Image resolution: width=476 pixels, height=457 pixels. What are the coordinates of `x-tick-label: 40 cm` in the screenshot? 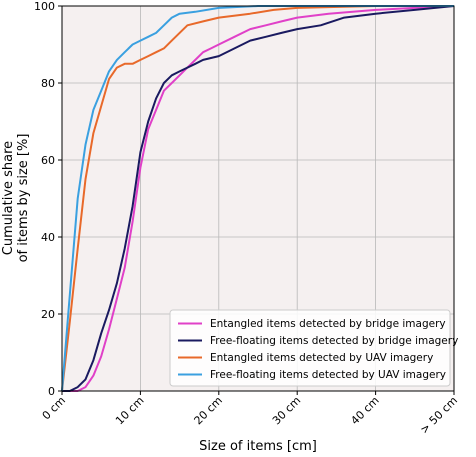 It's located at (364, 410).